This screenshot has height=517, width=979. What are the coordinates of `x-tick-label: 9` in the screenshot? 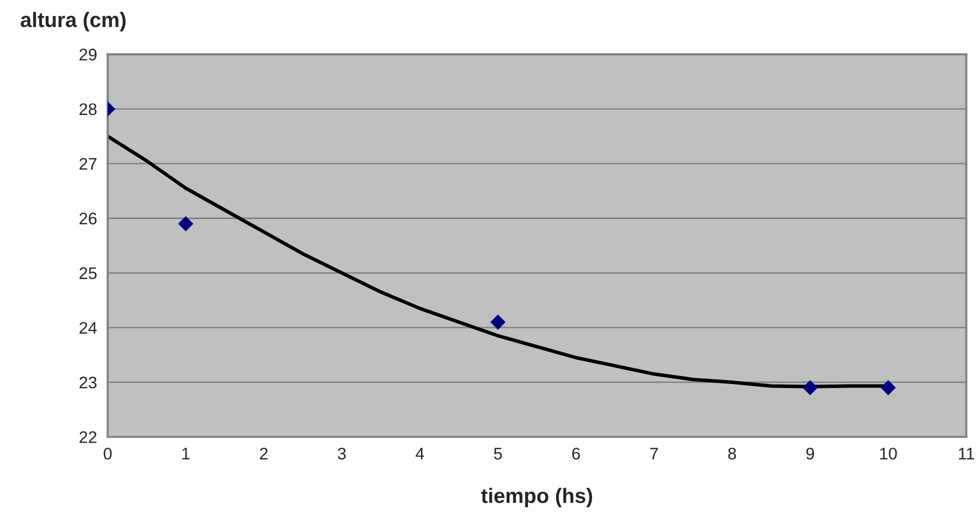 It's located at (810, 454).